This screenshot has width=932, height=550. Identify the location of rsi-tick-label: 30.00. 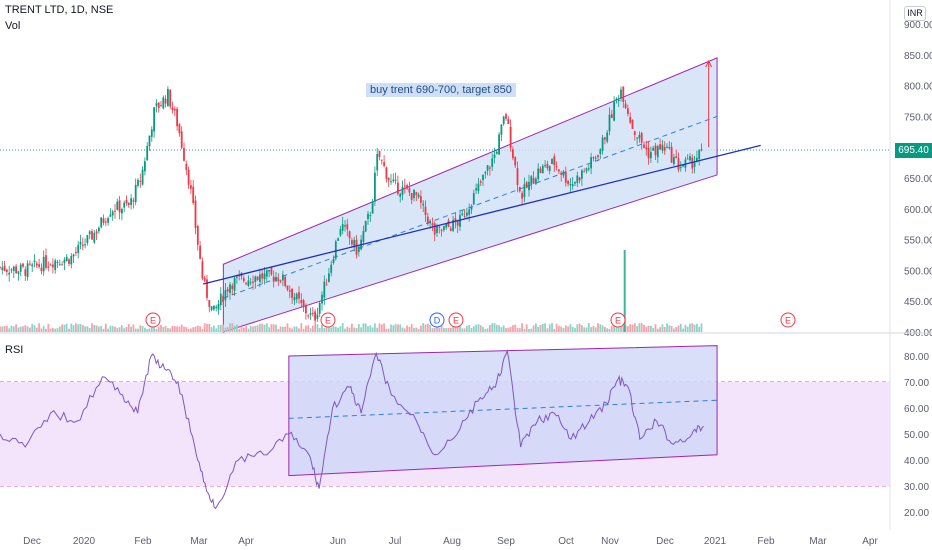
(916, 487).